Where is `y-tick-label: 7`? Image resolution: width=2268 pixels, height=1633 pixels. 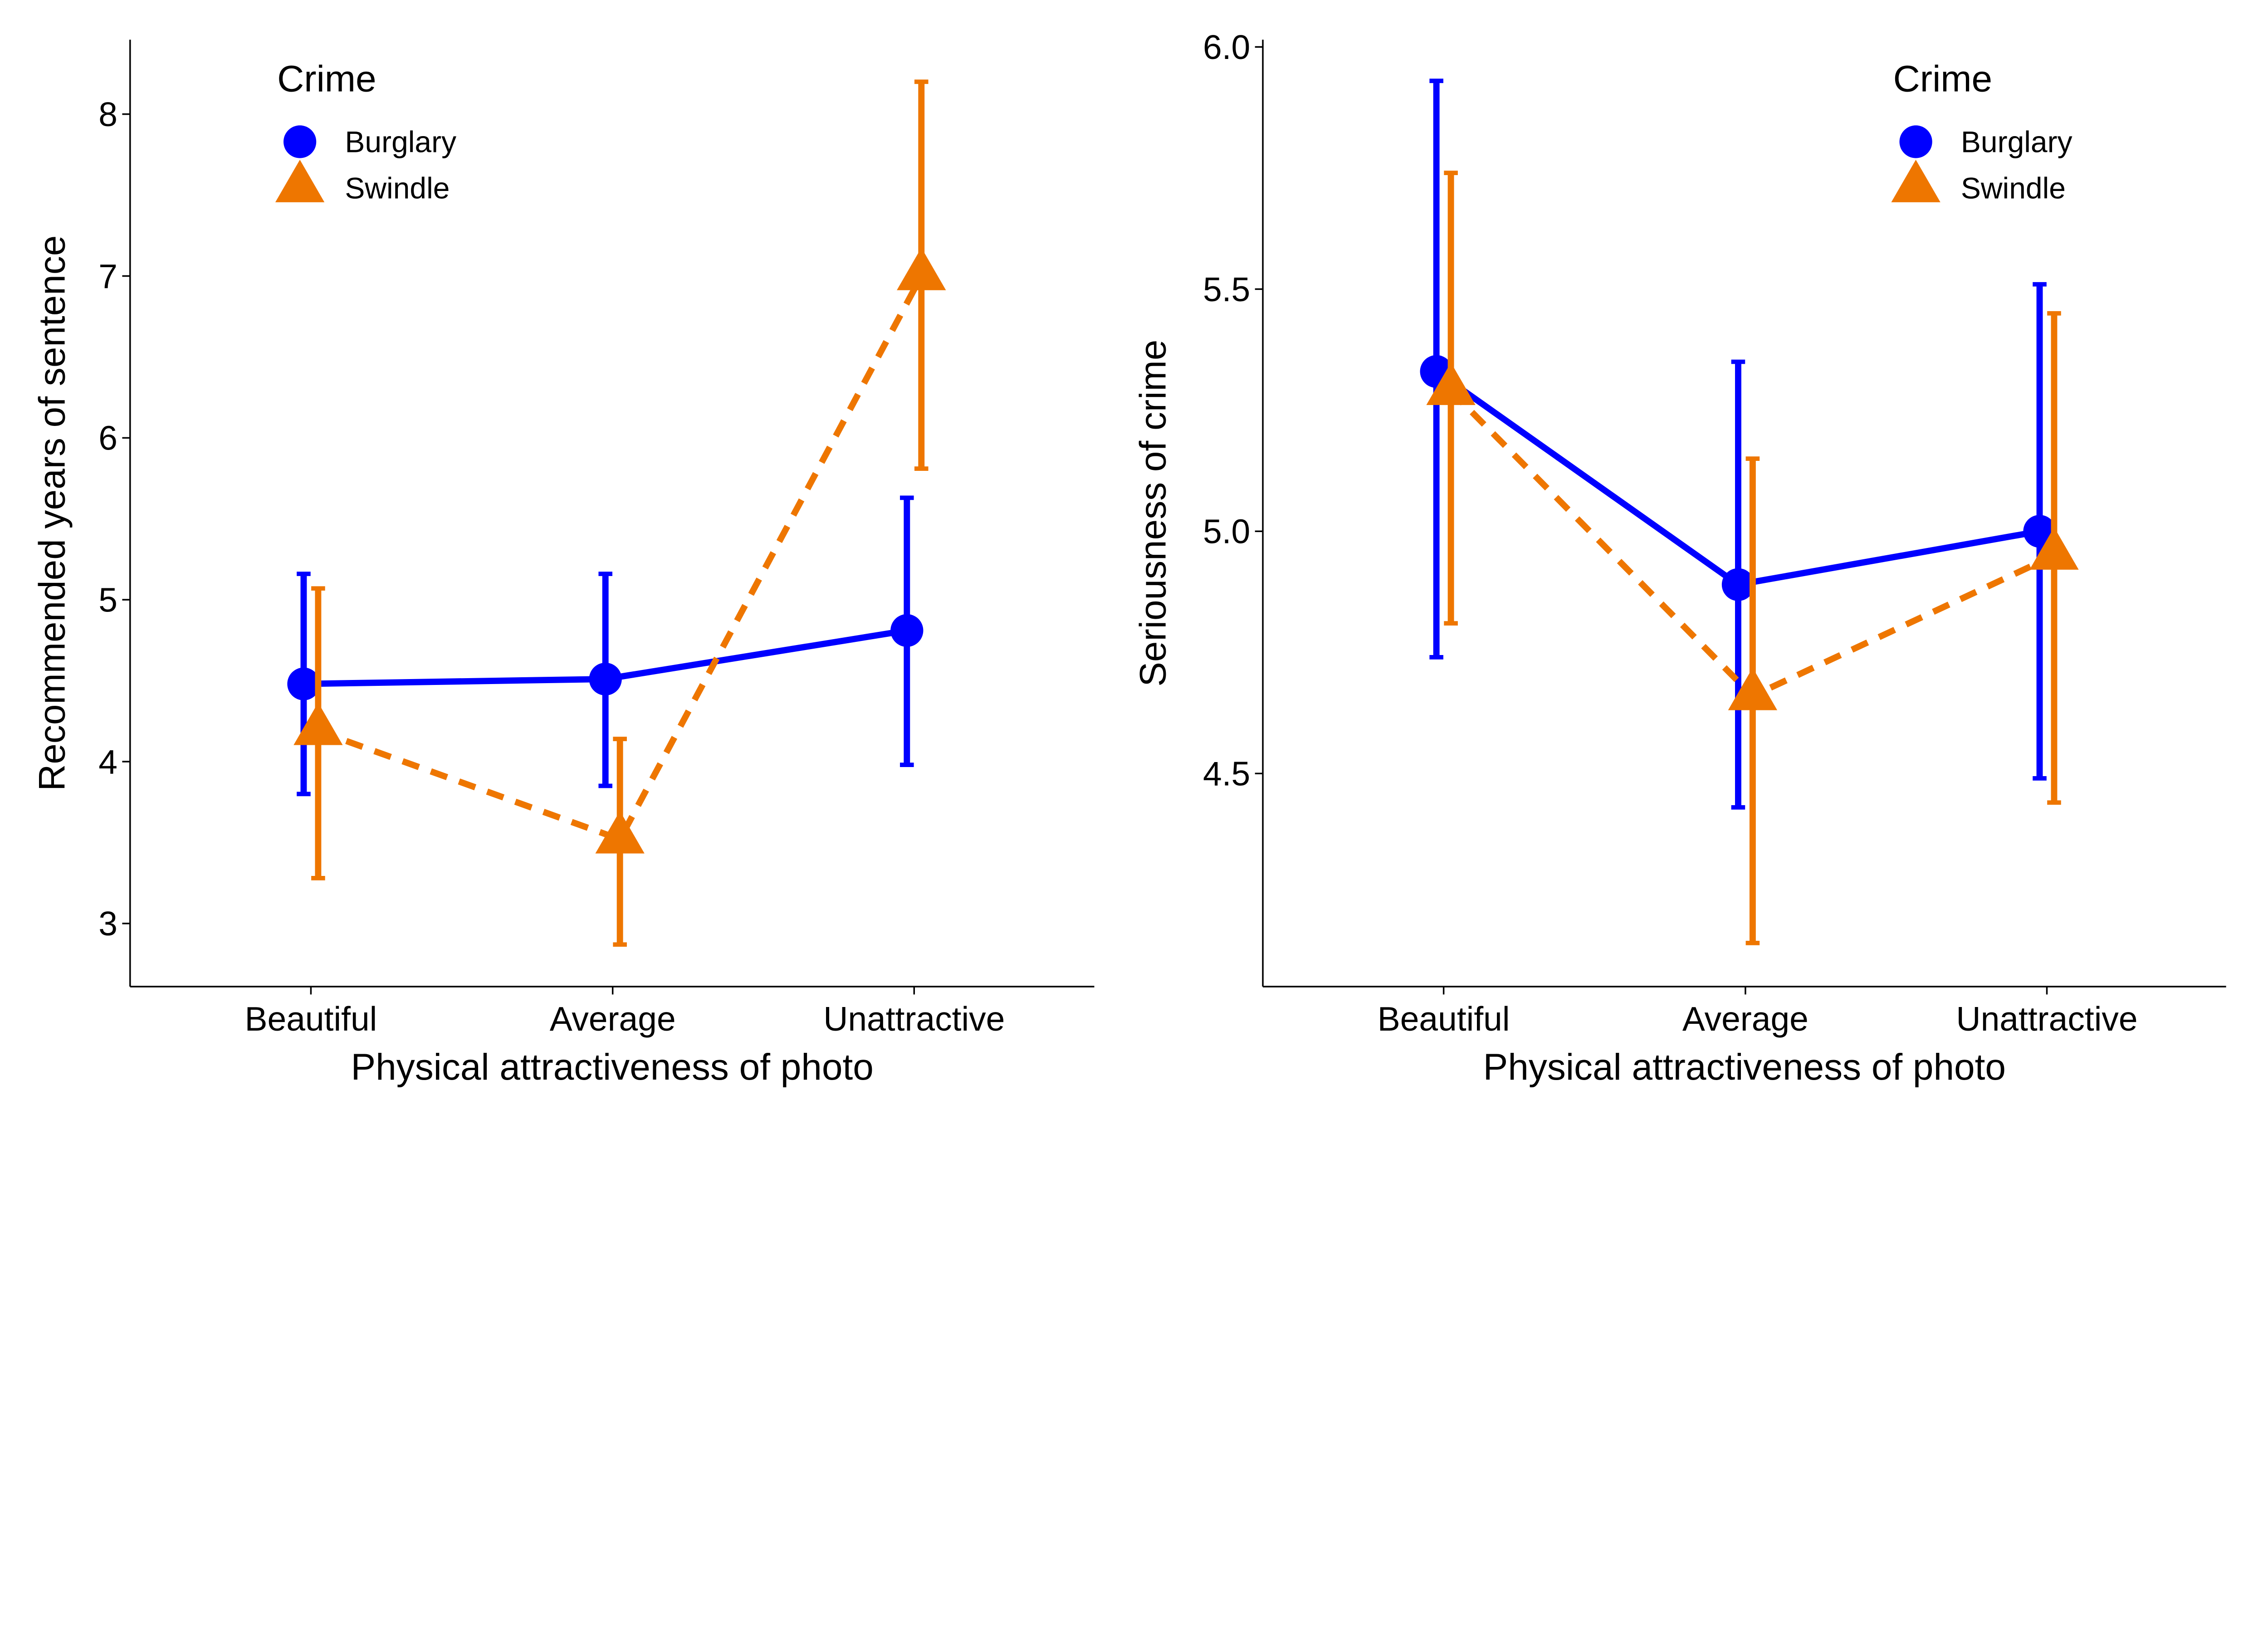 y-tick-label: 7 is located at coordinates (108, 276).